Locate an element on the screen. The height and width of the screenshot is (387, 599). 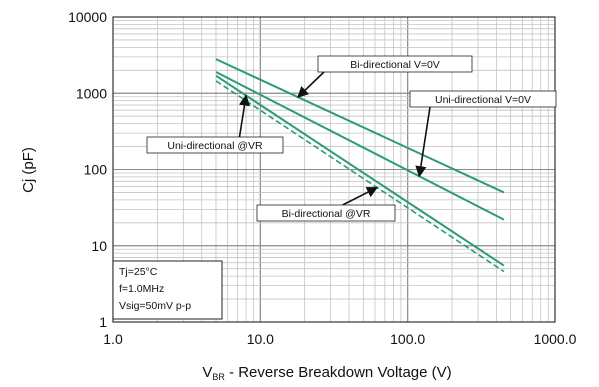
x-tick-label: 1.0 is located at coordinates (113, 339).